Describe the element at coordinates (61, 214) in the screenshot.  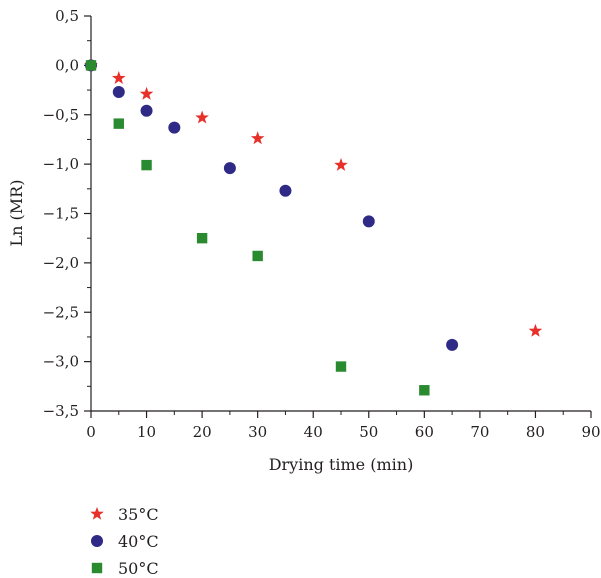
I see `y-tick-label: −1,5` at that location.